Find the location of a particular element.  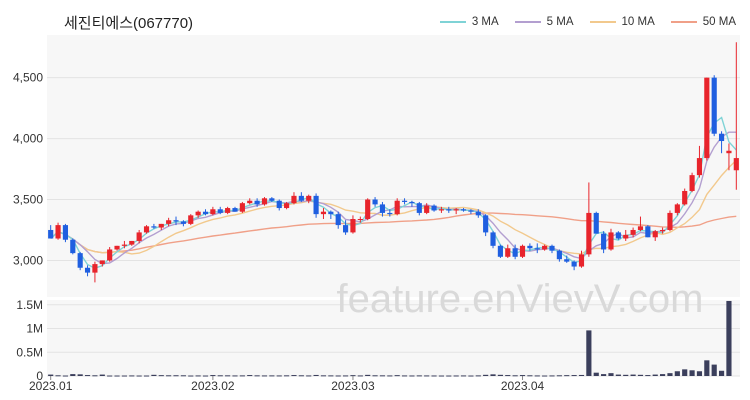

legend-label-5ma: 5 MA is located at coordinates (560, 22).